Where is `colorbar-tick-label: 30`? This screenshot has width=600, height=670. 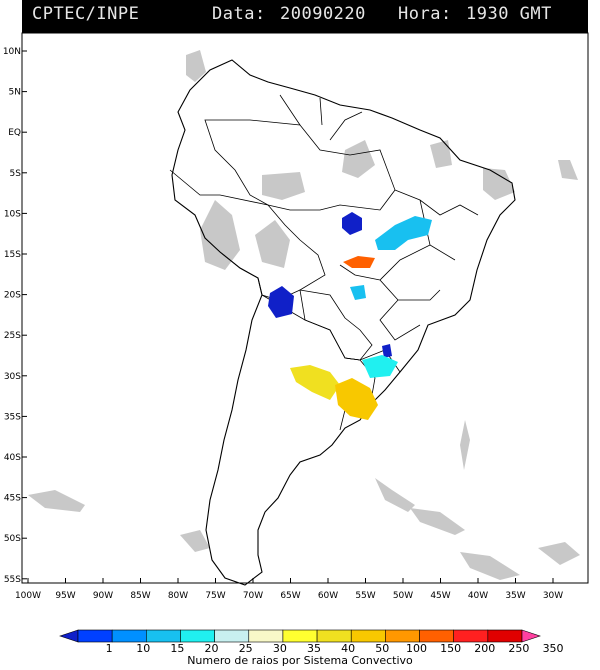 colorbar-tick-label: 30 is located at coordinates (280, 648).